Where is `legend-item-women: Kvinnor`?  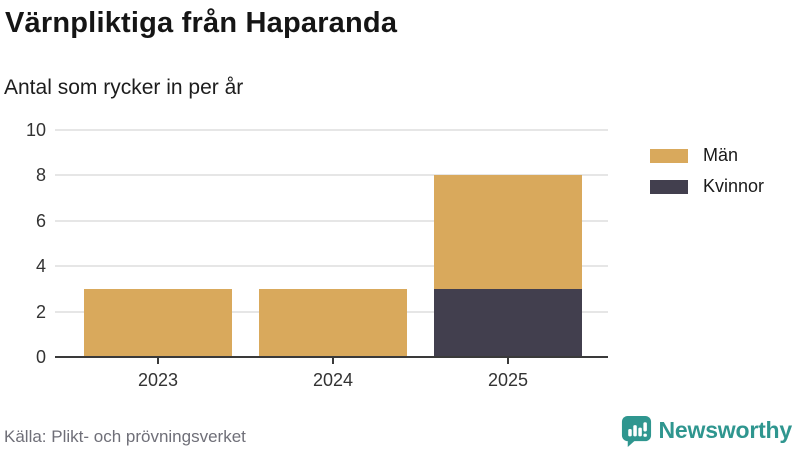 legend-item-women: Kvinnor is located at coordinates (707, 186).